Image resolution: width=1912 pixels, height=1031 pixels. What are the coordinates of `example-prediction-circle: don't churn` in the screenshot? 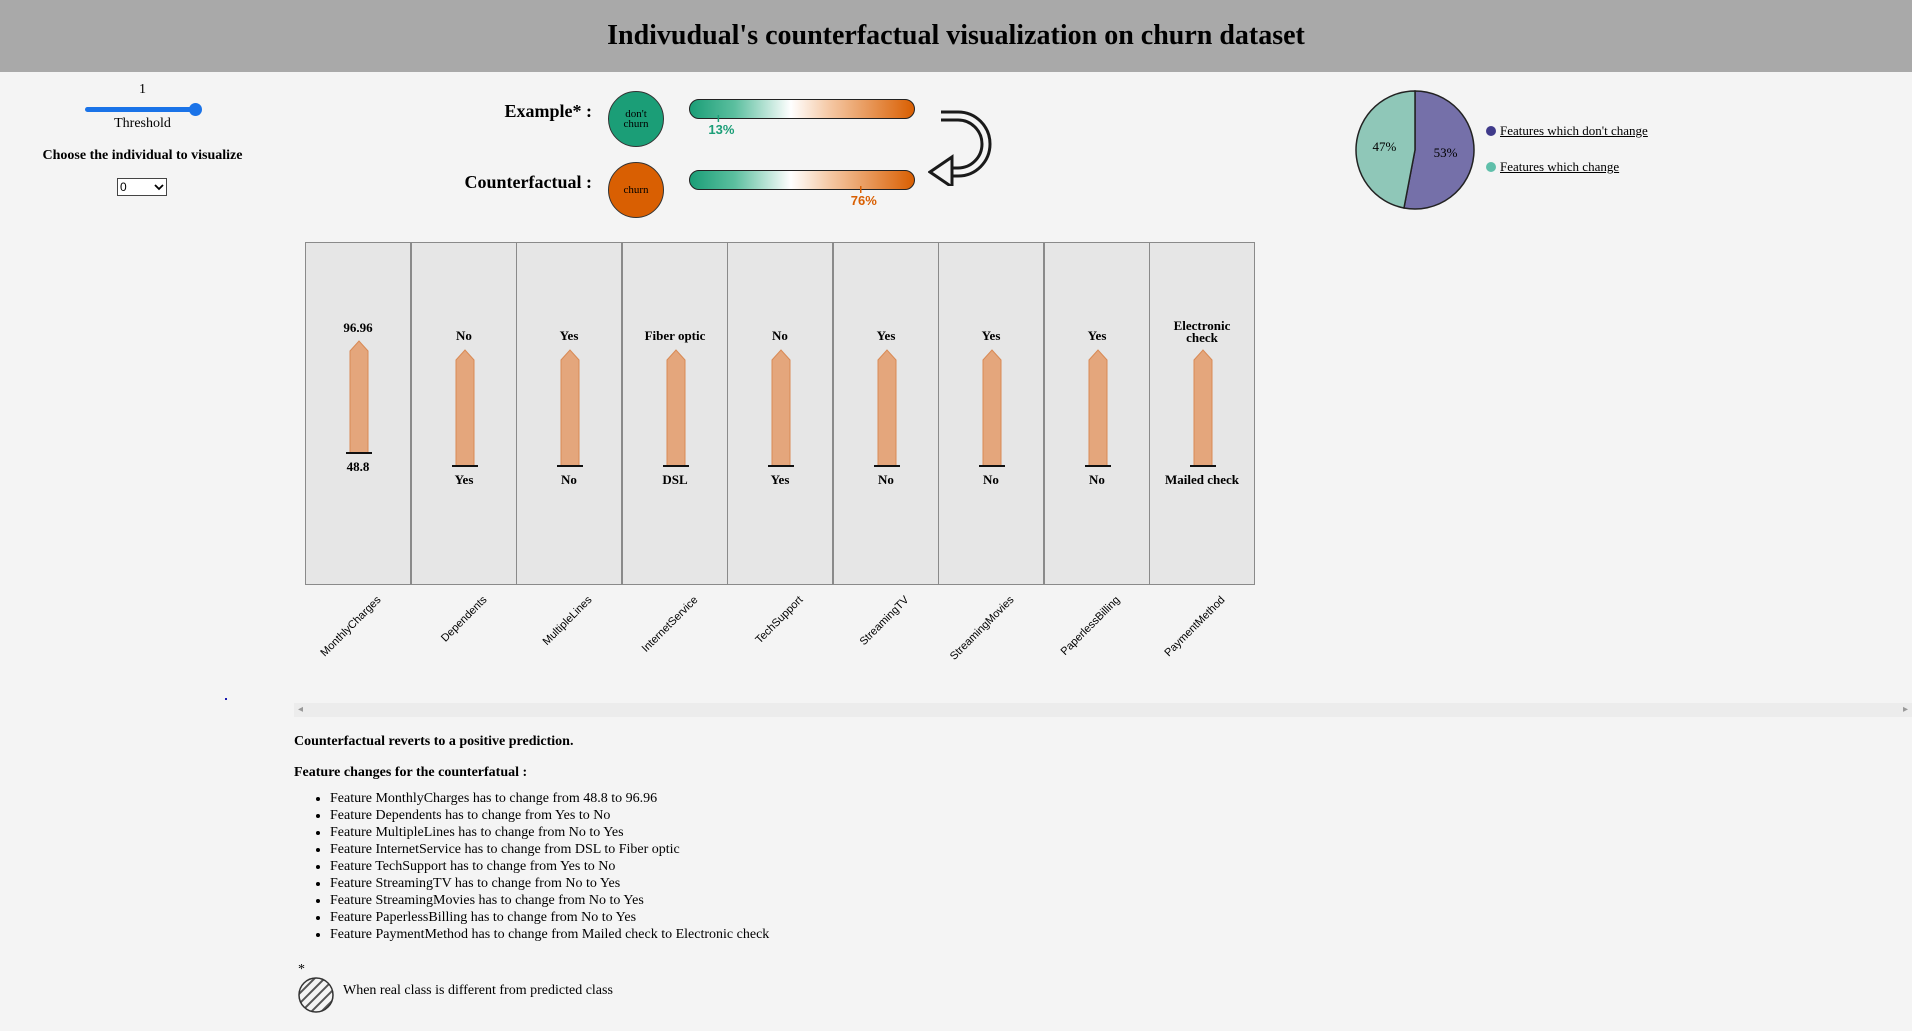 It's located at (636, 119).